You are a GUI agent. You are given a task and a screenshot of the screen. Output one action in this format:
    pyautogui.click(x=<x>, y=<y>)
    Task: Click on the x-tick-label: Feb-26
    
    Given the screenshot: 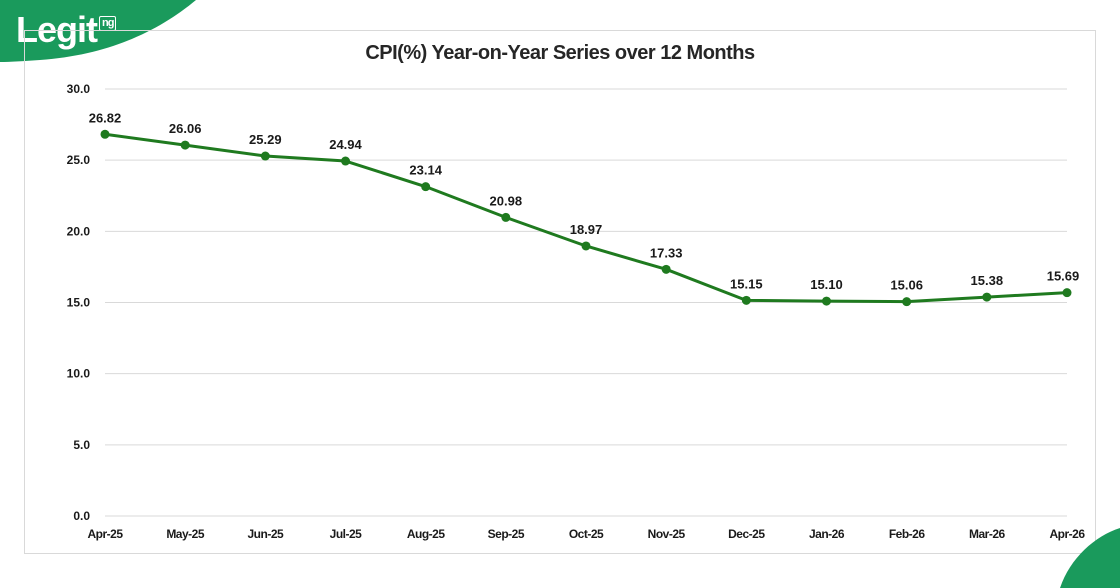 What is the action you would take?
    pyautogui.click(x=907, y=534)
    